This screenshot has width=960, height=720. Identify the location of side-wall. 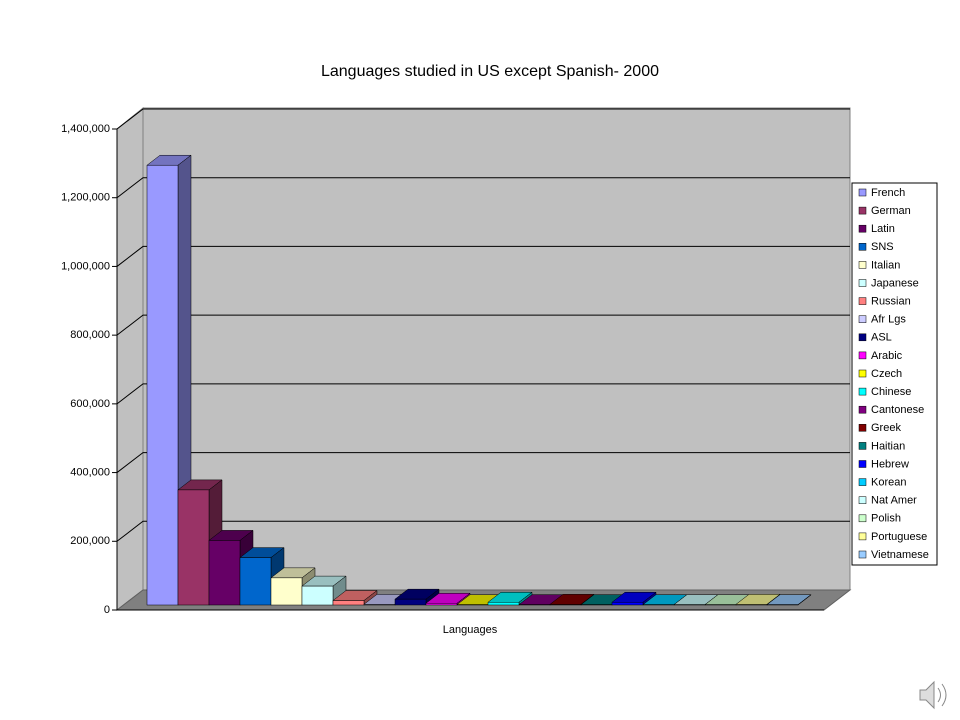
(130, 359).